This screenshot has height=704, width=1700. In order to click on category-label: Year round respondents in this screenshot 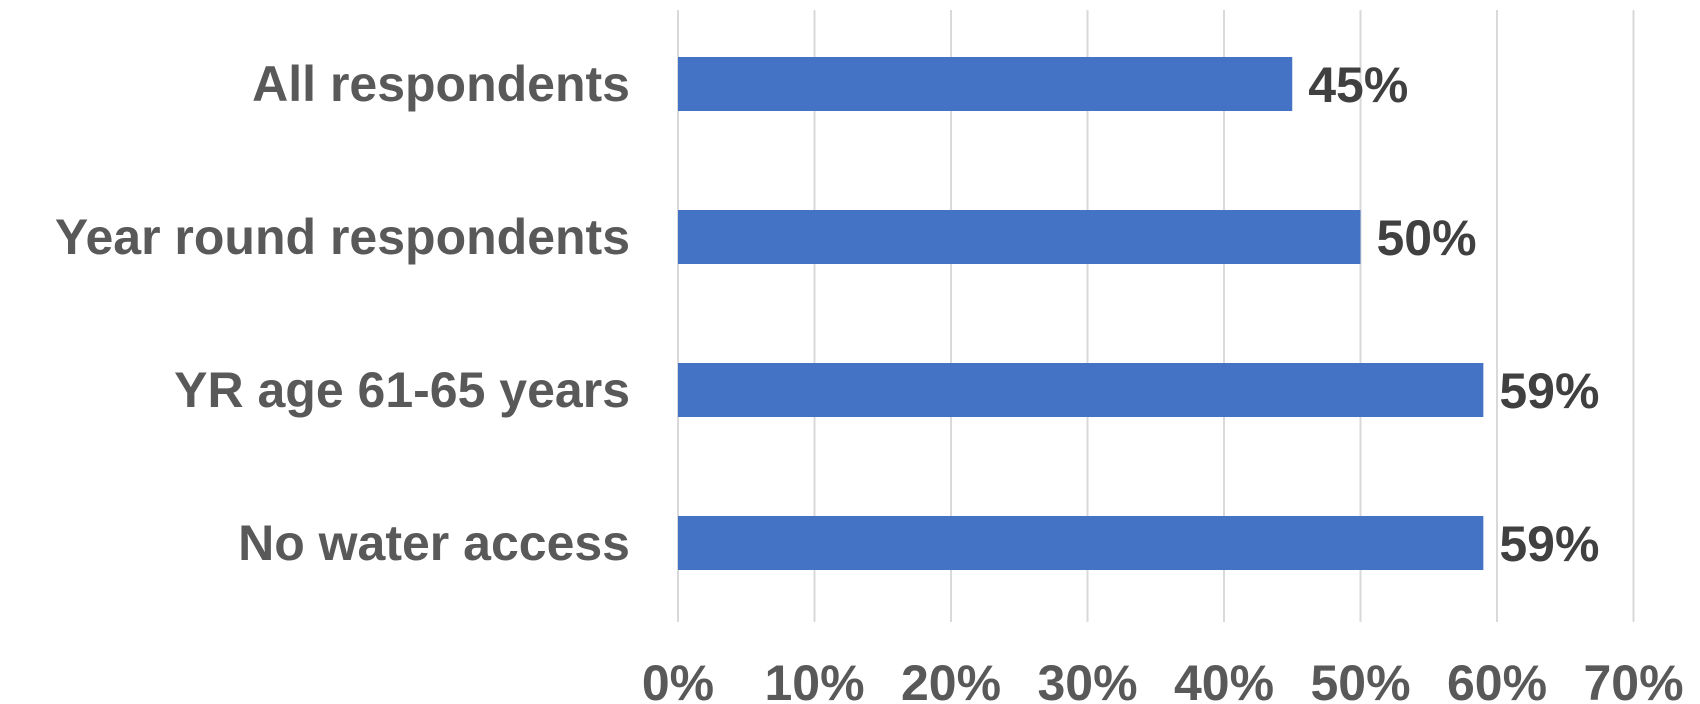, I will do `click(342, 237)`.